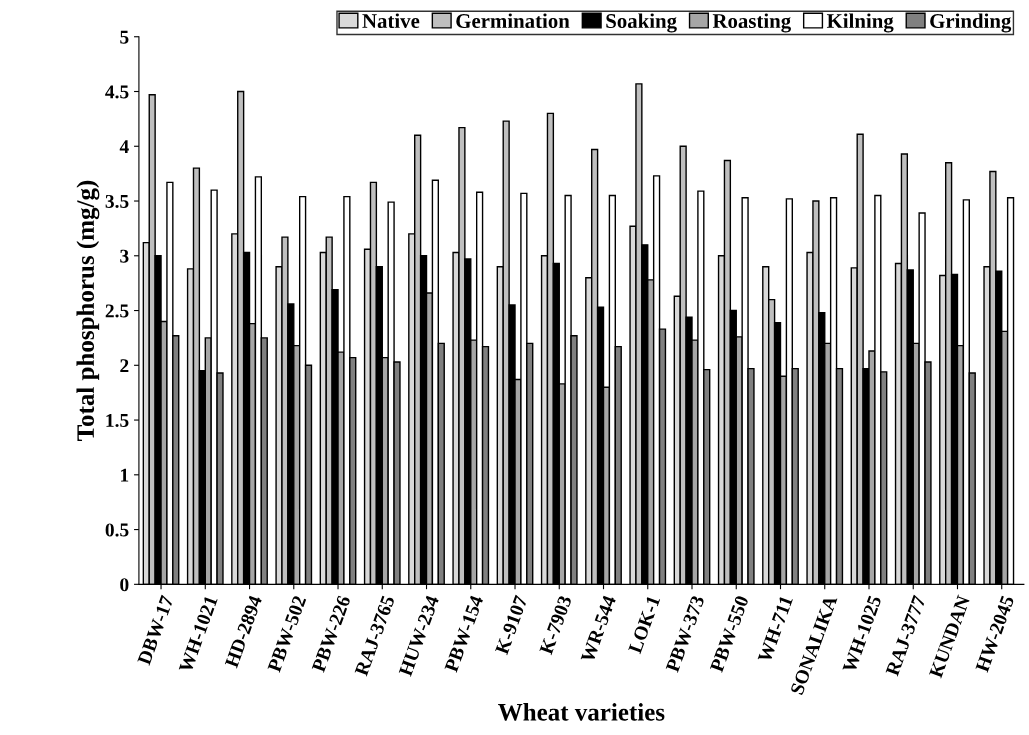  Describe the element at coordinates (124, 366) in the screenshot. I see `y-tick-label: 2` at that location.